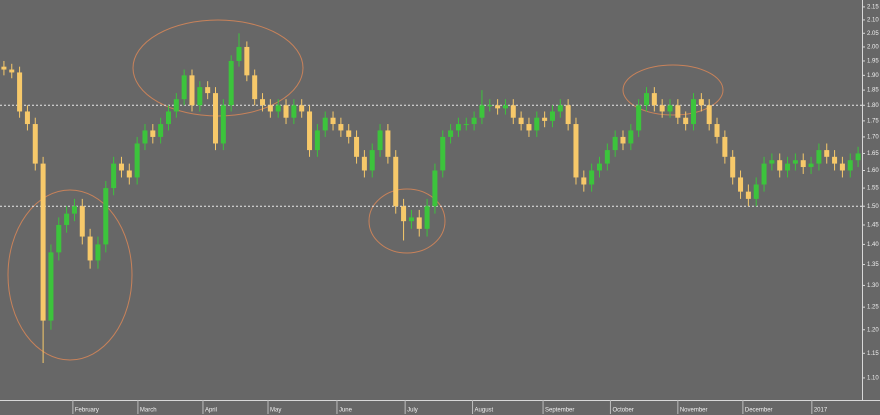 This screenshot has height=415, width=880. What do you see at coordinates (275, 411) in the screenshot?
I see `x-tick-label: May` at bounding box center [275, 411].